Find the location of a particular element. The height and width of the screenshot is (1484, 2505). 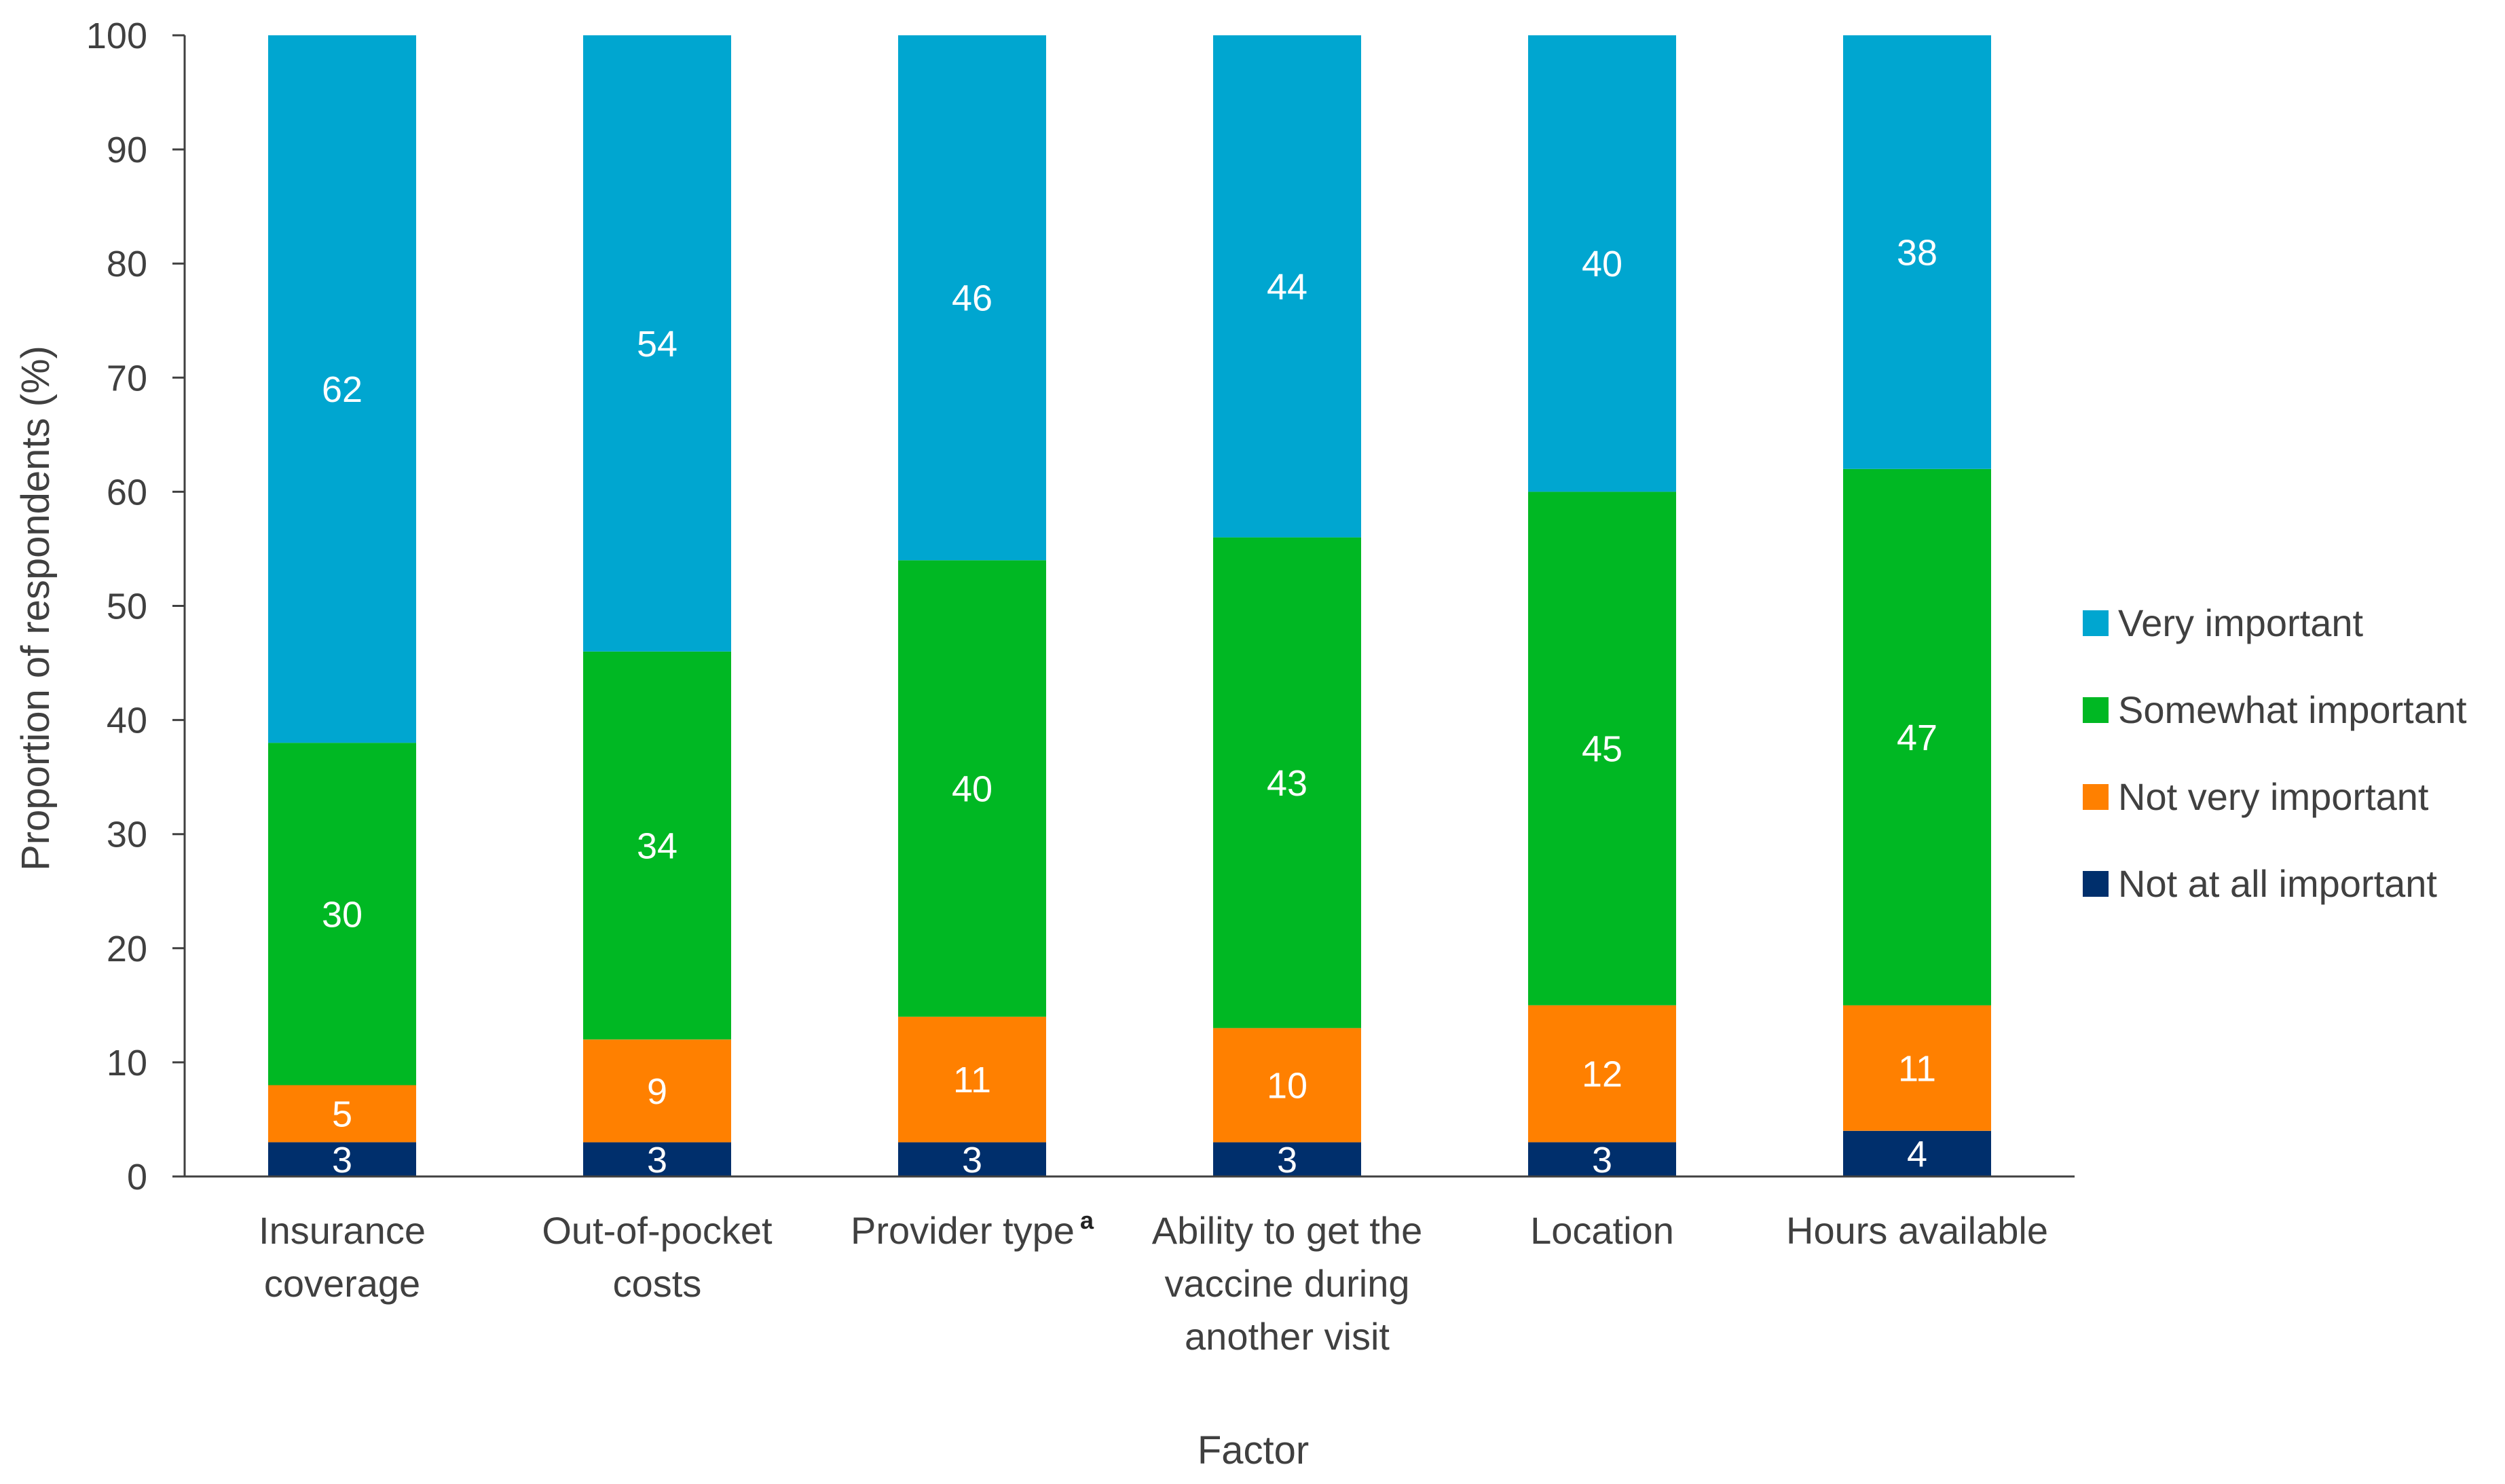

legend-item: Somewhat important is located at coordinates (2275, 709).